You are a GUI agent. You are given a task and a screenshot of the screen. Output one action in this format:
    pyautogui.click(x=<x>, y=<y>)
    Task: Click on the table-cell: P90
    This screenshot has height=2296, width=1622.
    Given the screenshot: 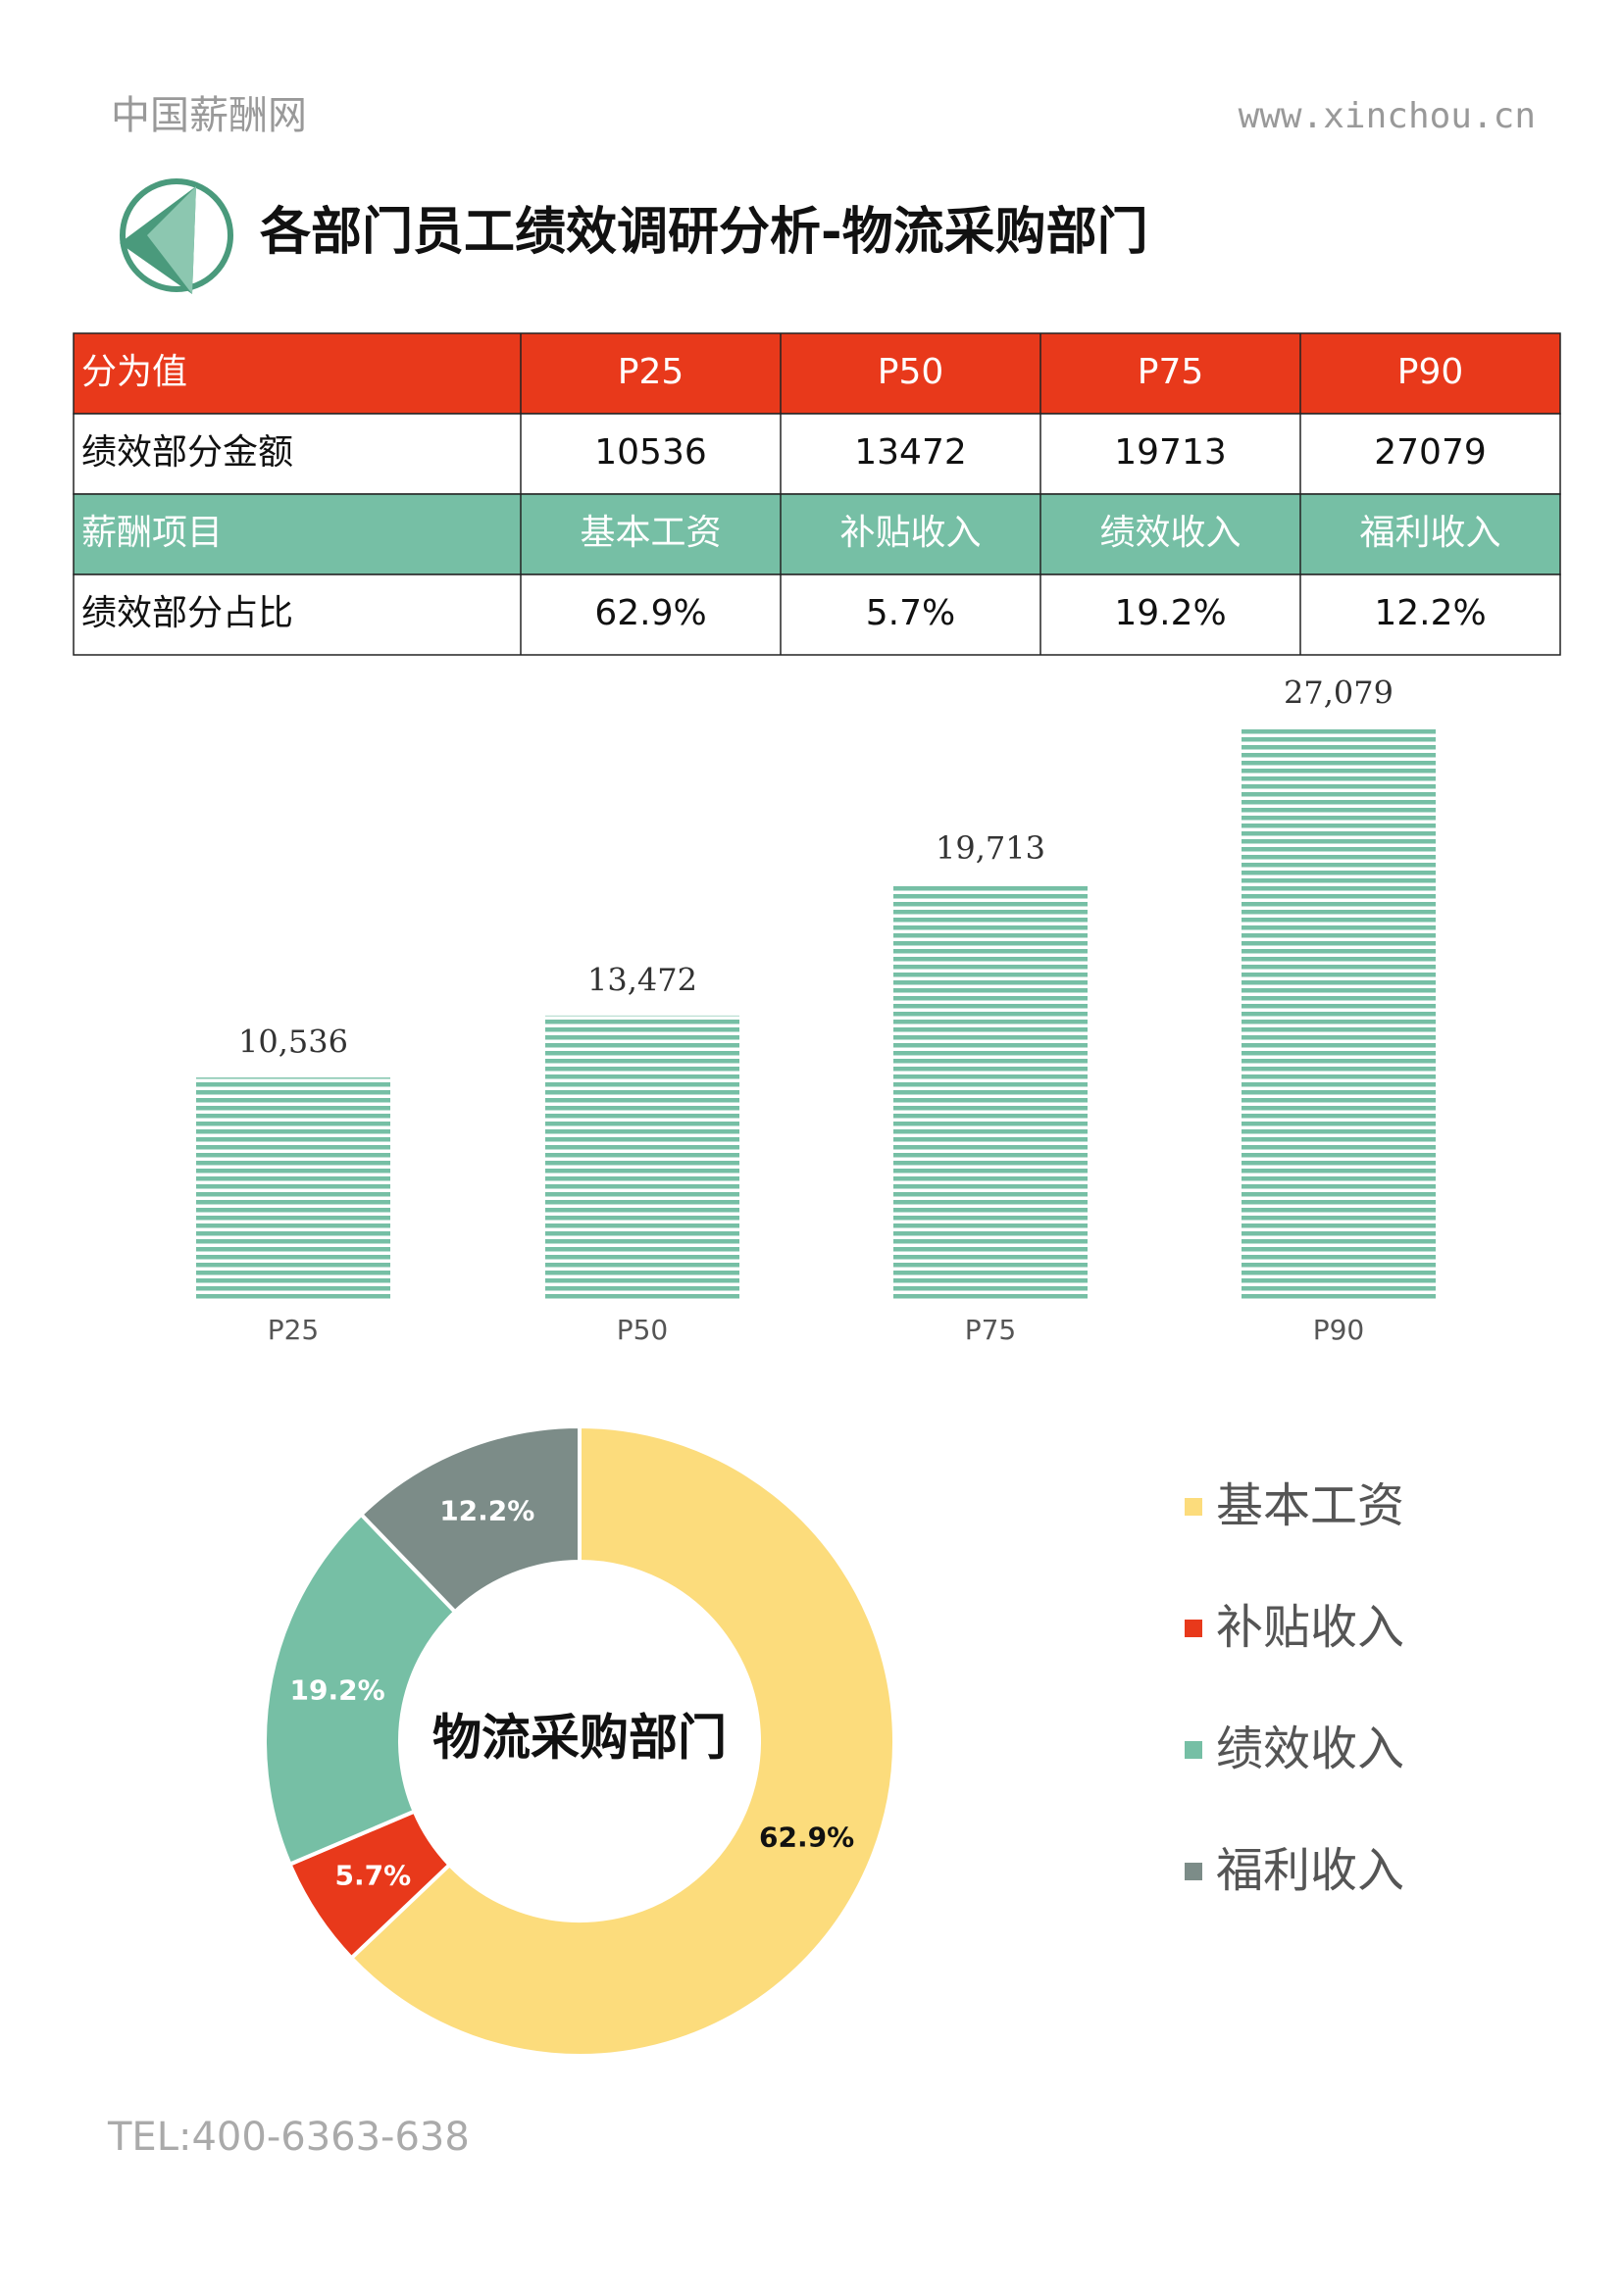 What is the action you would take?
    pyautogui.click(x=1430, y=372)
    